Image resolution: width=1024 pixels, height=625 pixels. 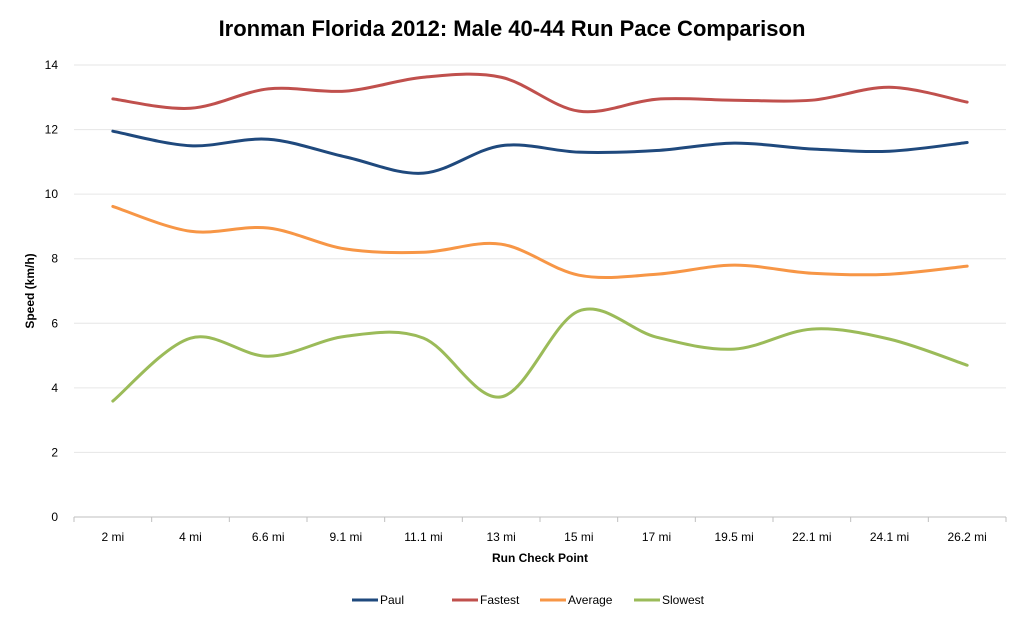 I want to click on series-line-average, so click(x=540, y=242).